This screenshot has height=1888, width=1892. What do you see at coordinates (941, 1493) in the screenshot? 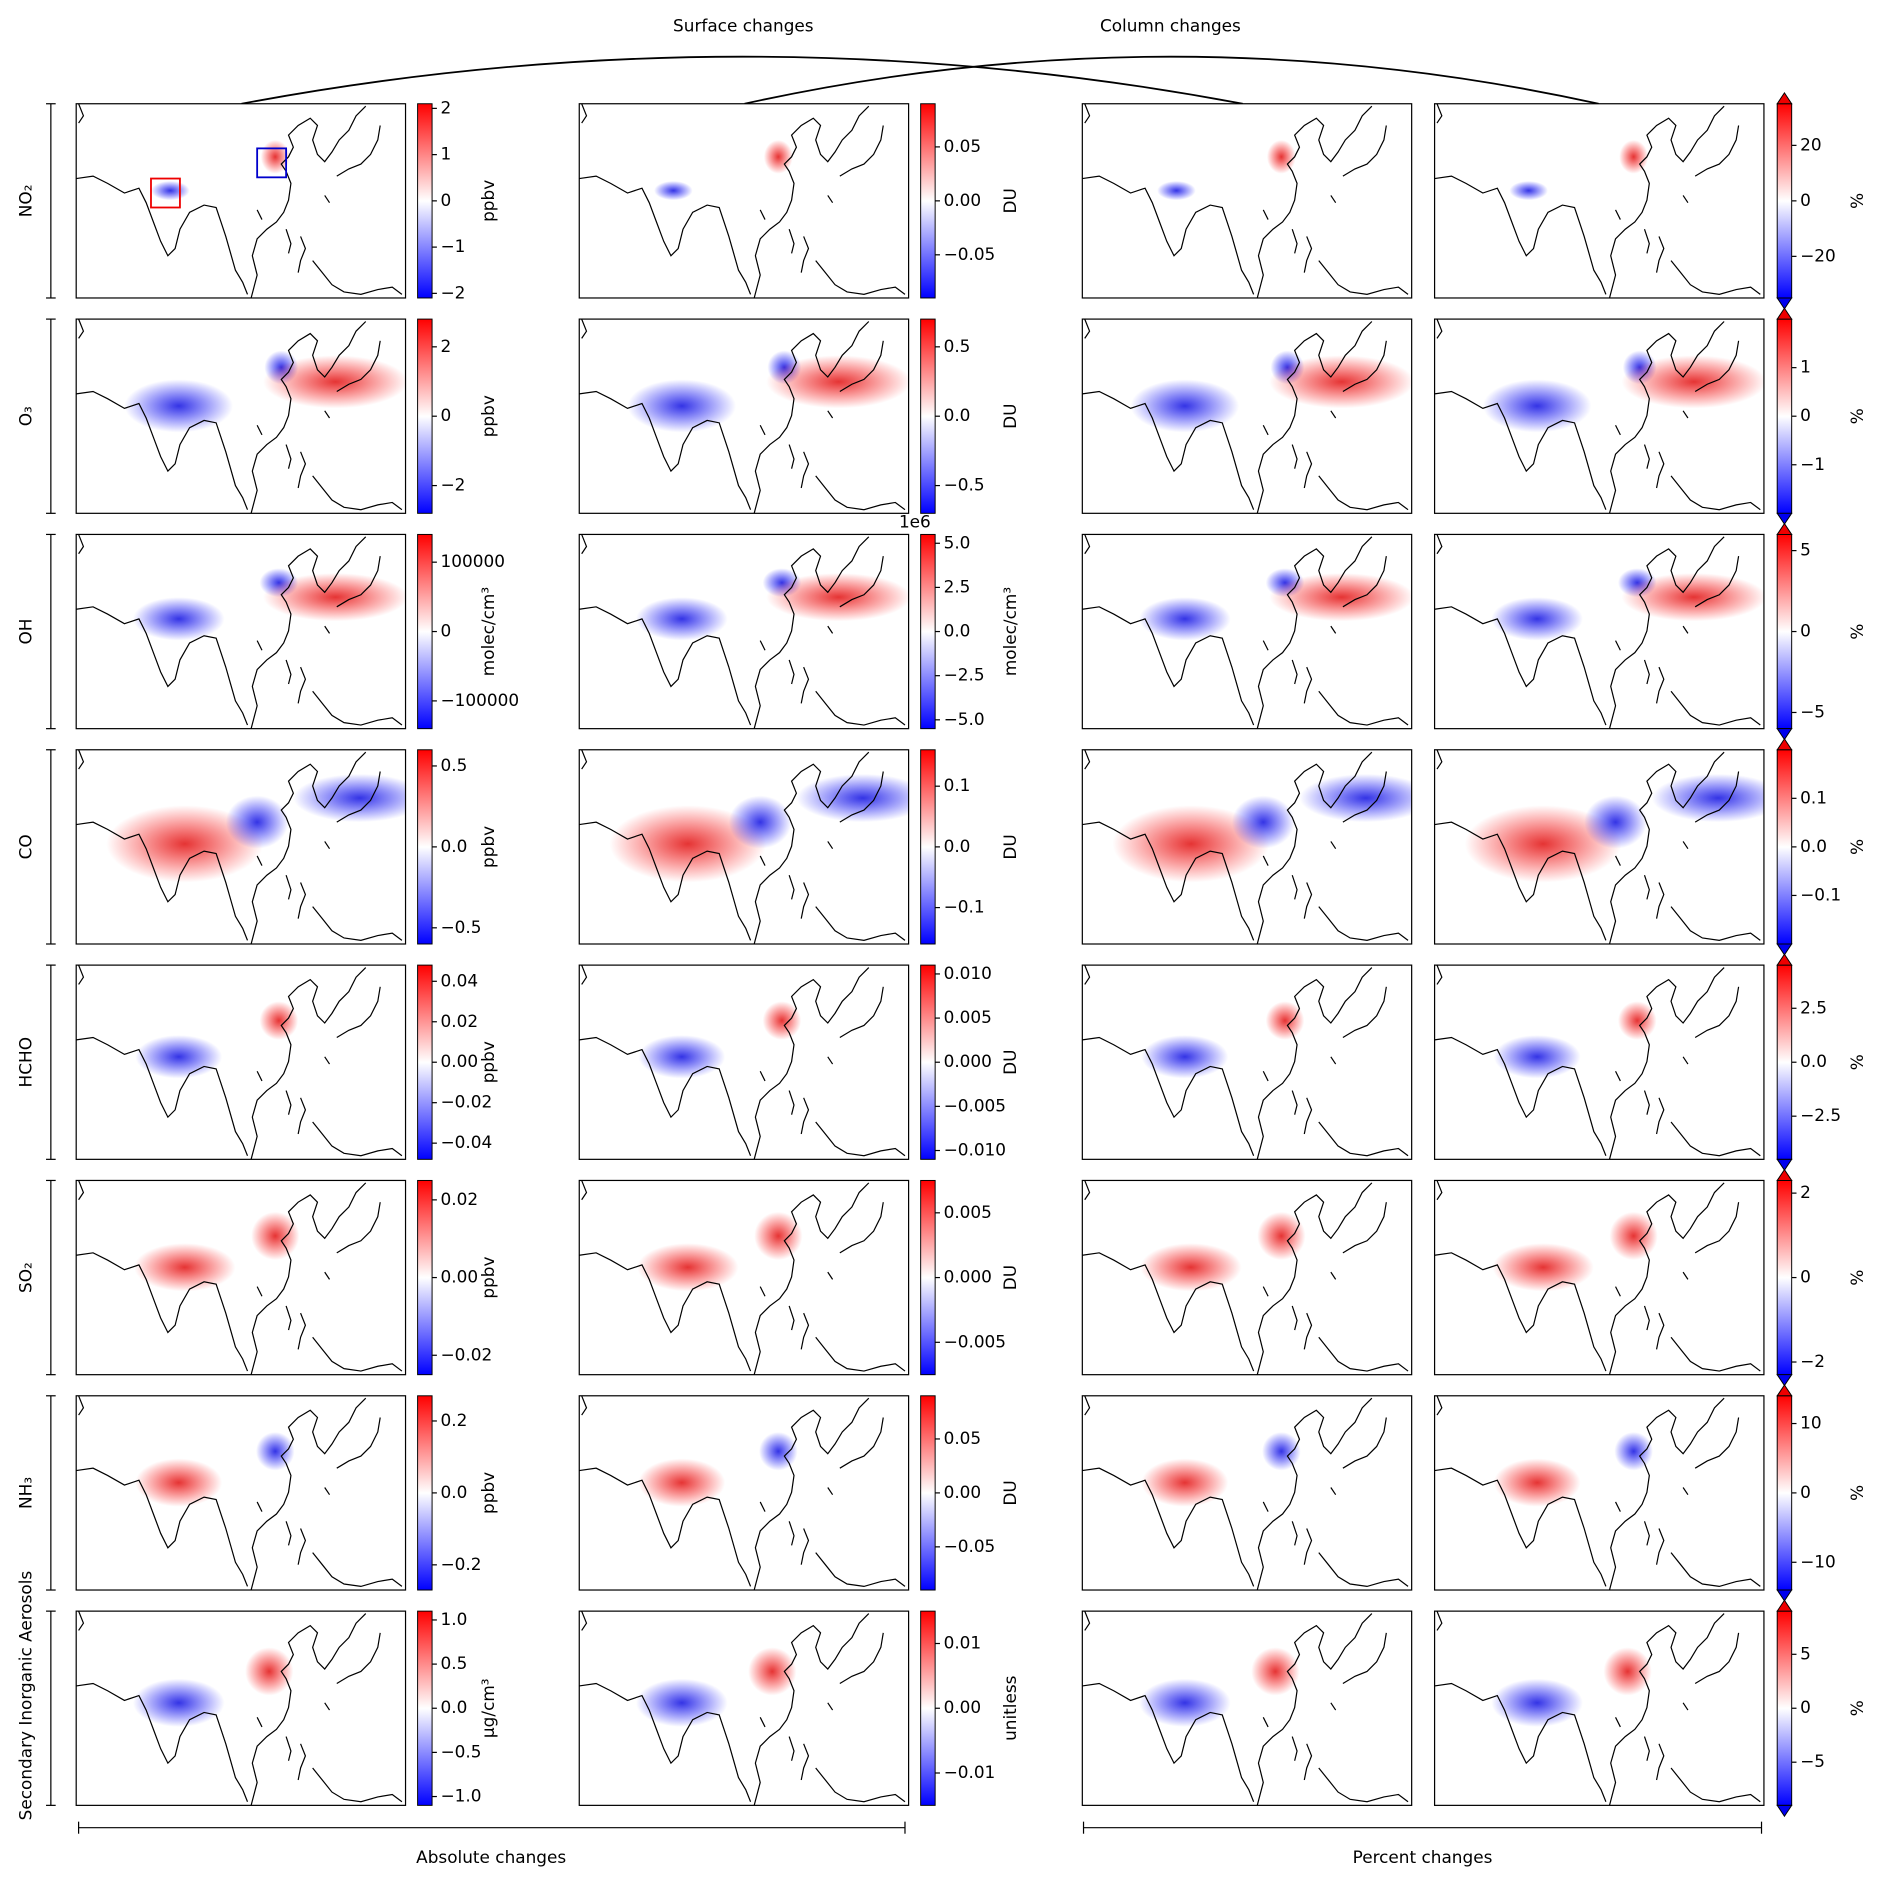
I see `row: NH₃ −0.2 0.0 0.2 ppbv −0.05 0.00 0.05 DU −10 0 10%` at bounding box center [941, 1493].